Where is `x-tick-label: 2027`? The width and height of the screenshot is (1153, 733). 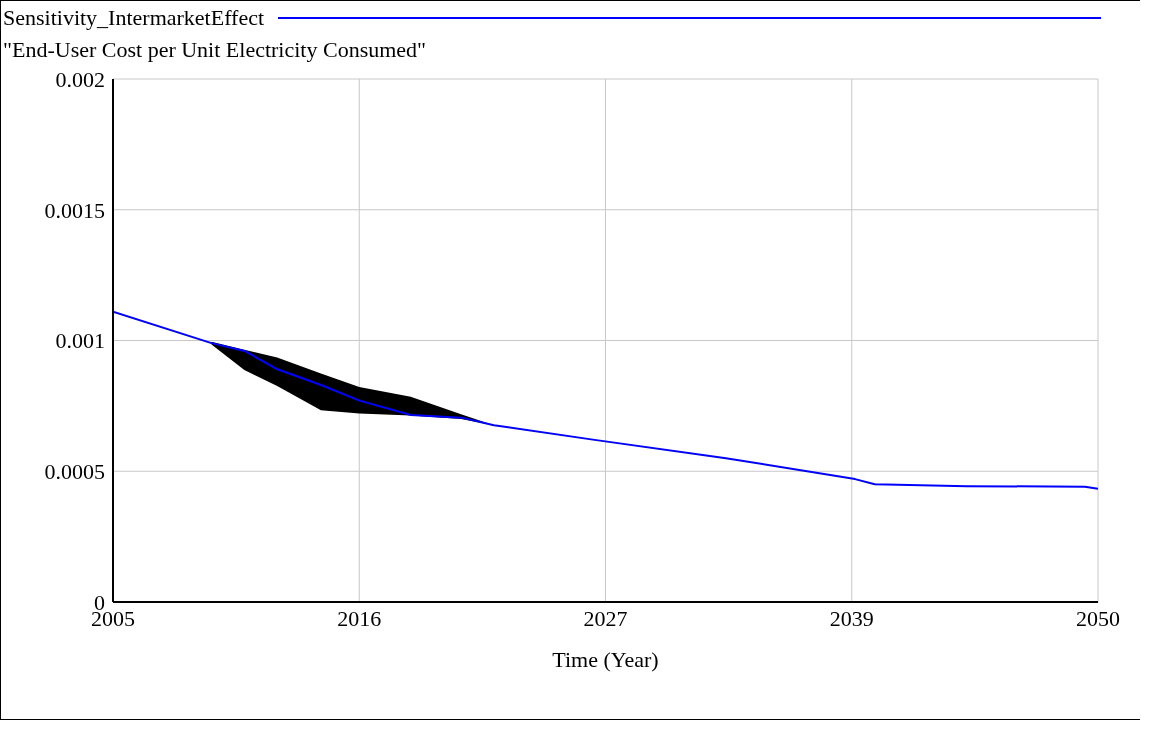 x-tick-label: 2027 is located at coordinates (605, 618).